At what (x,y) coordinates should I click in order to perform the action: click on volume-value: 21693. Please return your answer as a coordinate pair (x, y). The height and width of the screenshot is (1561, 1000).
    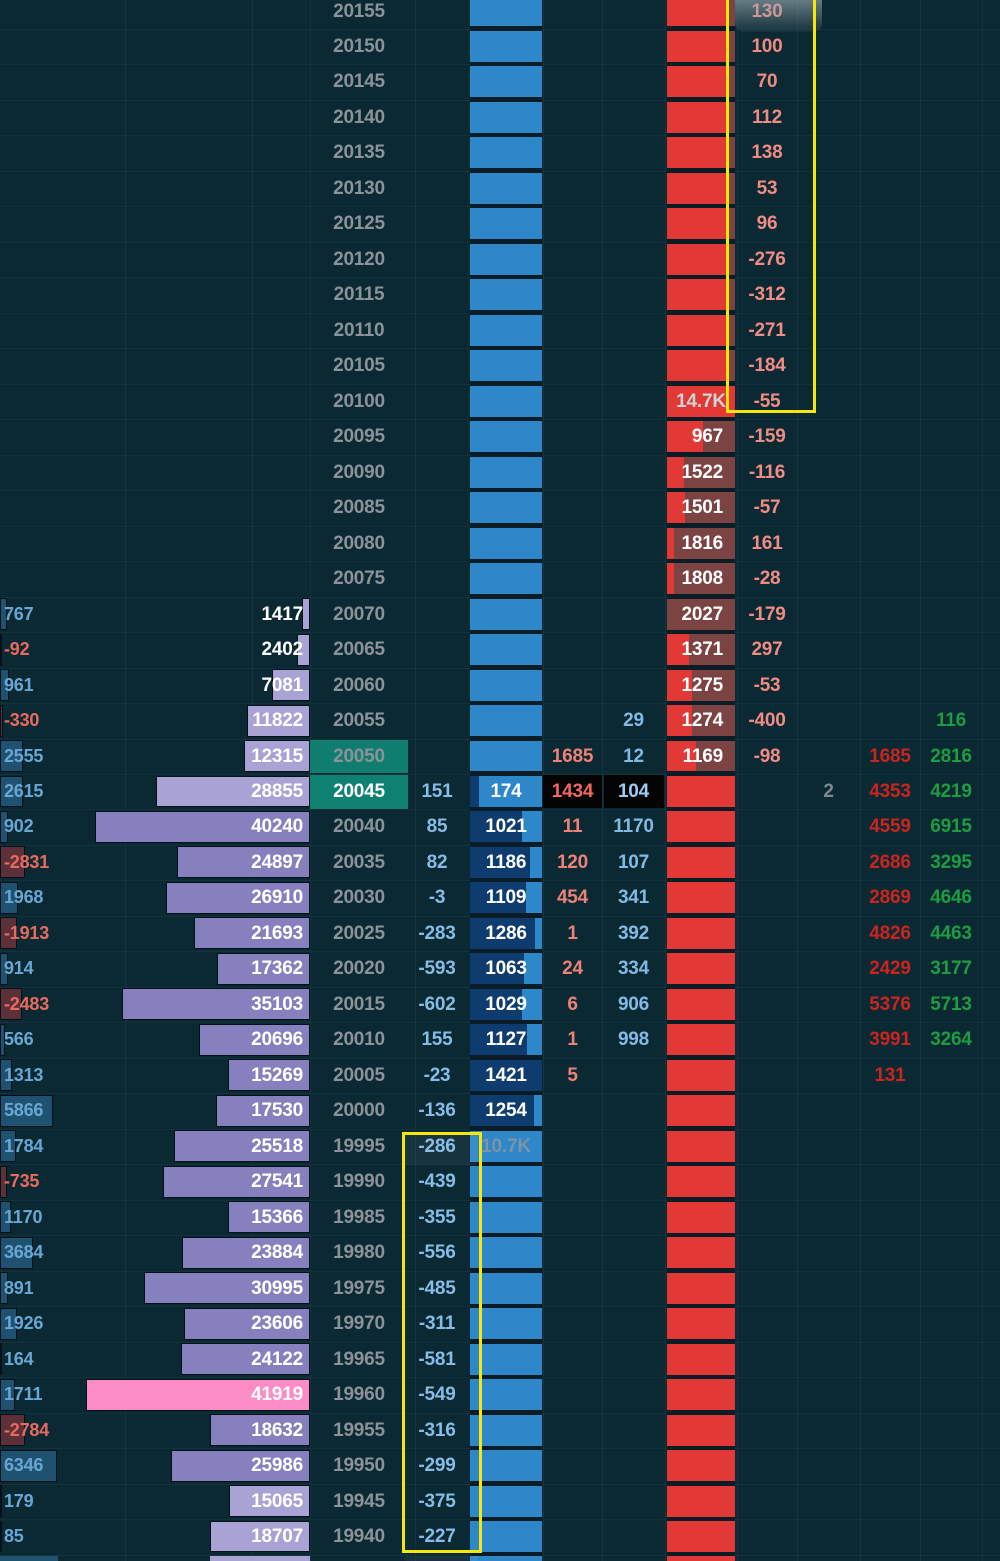
    Looking at the image, I should click on (277, 933).